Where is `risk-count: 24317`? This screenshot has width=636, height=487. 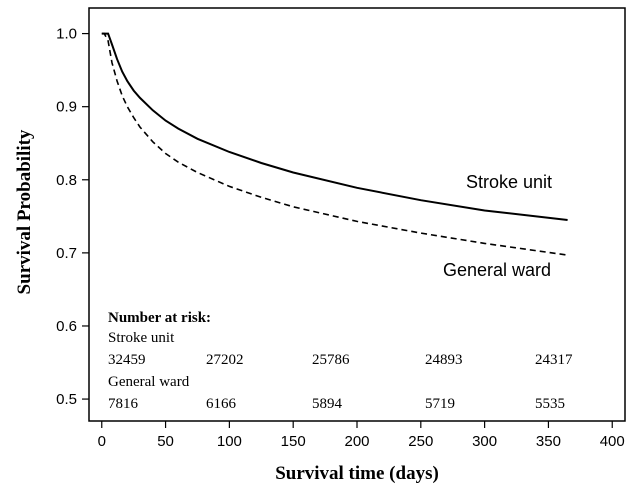
risk-count: 24317 is located at coordinates (554, 360).